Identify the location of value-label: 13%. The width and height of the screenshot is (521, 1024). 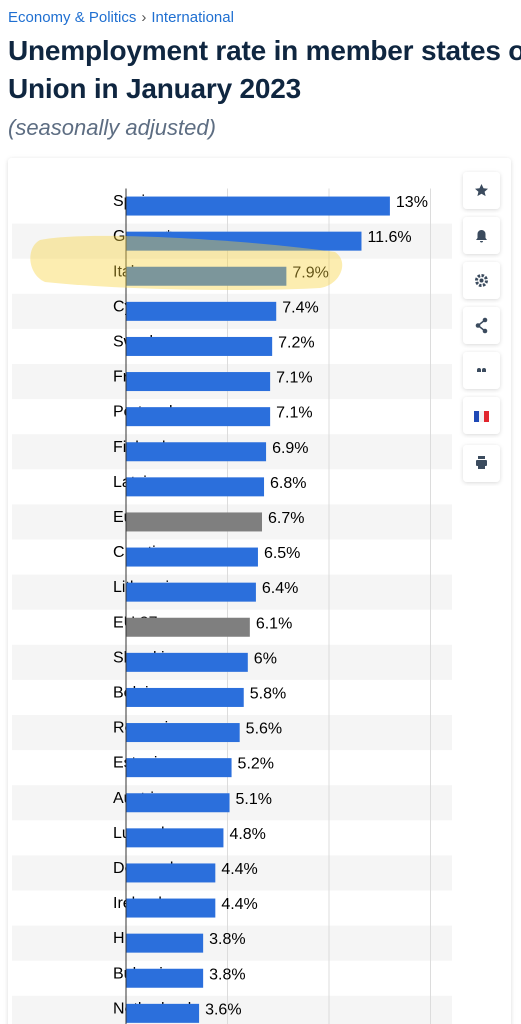
(412, 202).